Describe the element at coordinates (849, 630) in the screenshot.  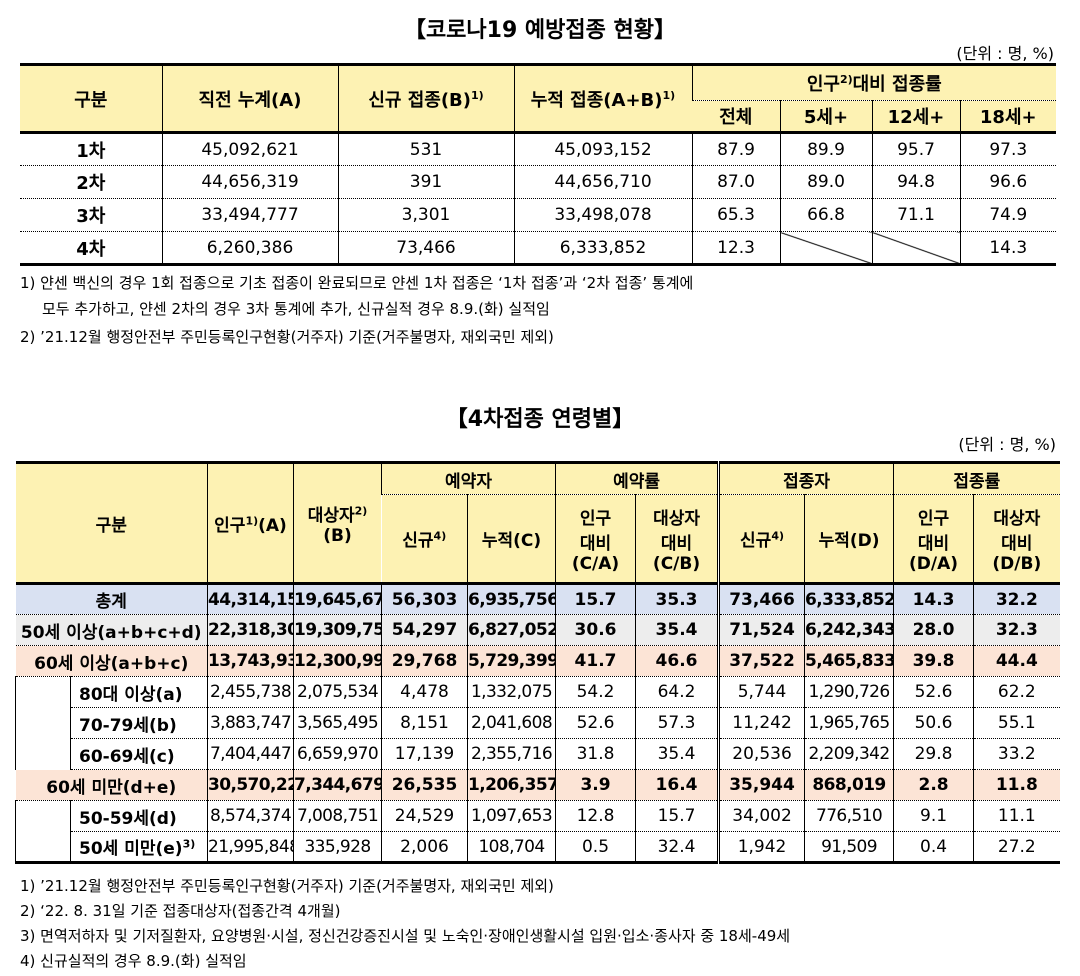
I see `cell-vcum: 6,242,343` at that location.